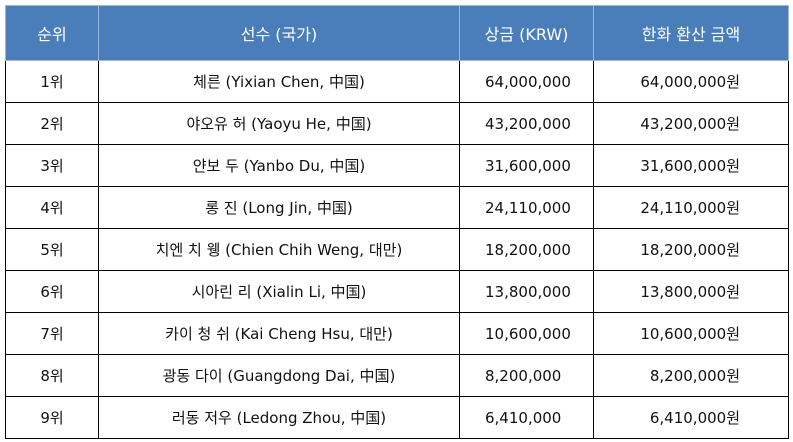 The height and width of the screenshot is (442, 793). Describe the element at coordinates (526, 249) in the screenshot. I see `prize-cell: 18,200,000` at that location.